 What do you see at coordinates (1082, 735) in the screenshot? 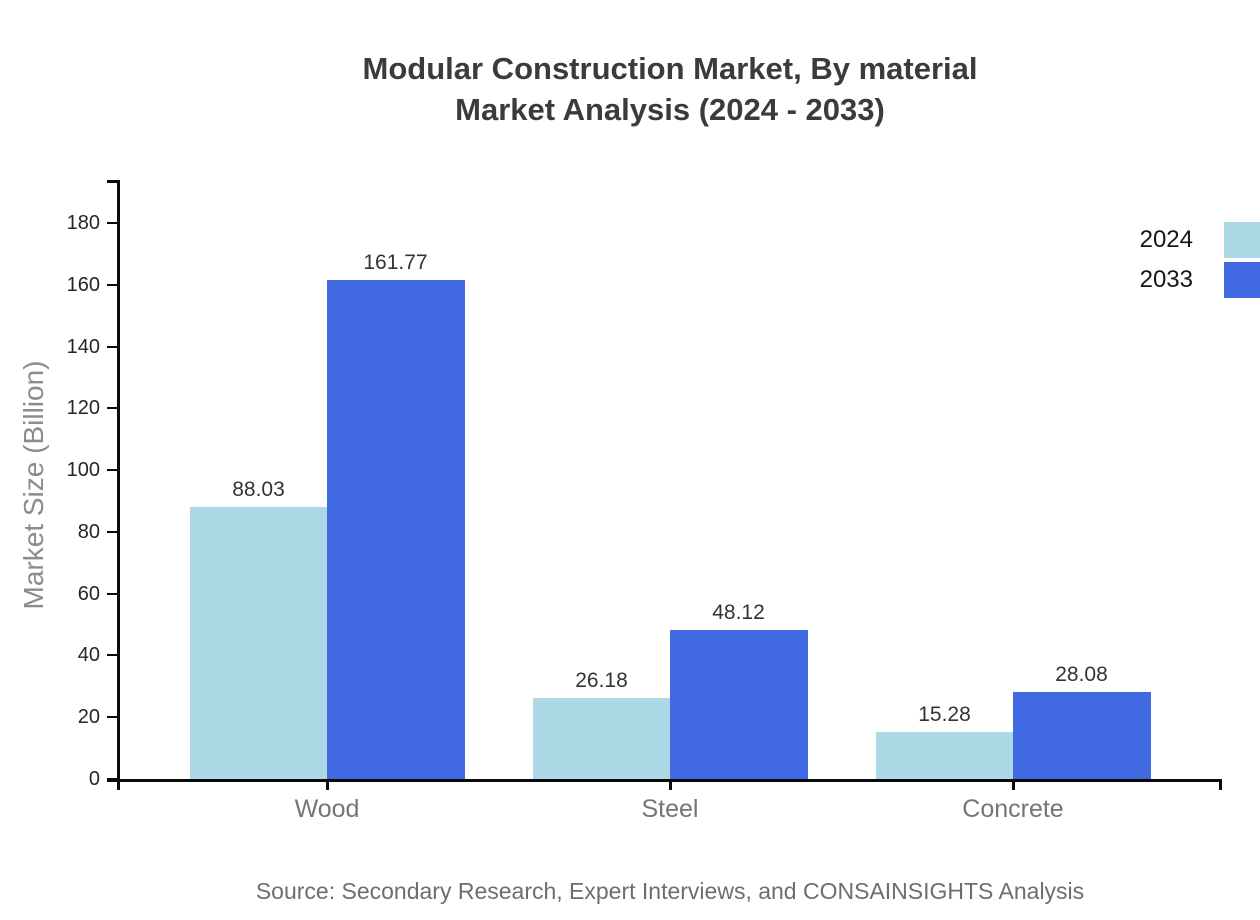
I see `bar-2033-concrete` at bounding box center [1082, 735].